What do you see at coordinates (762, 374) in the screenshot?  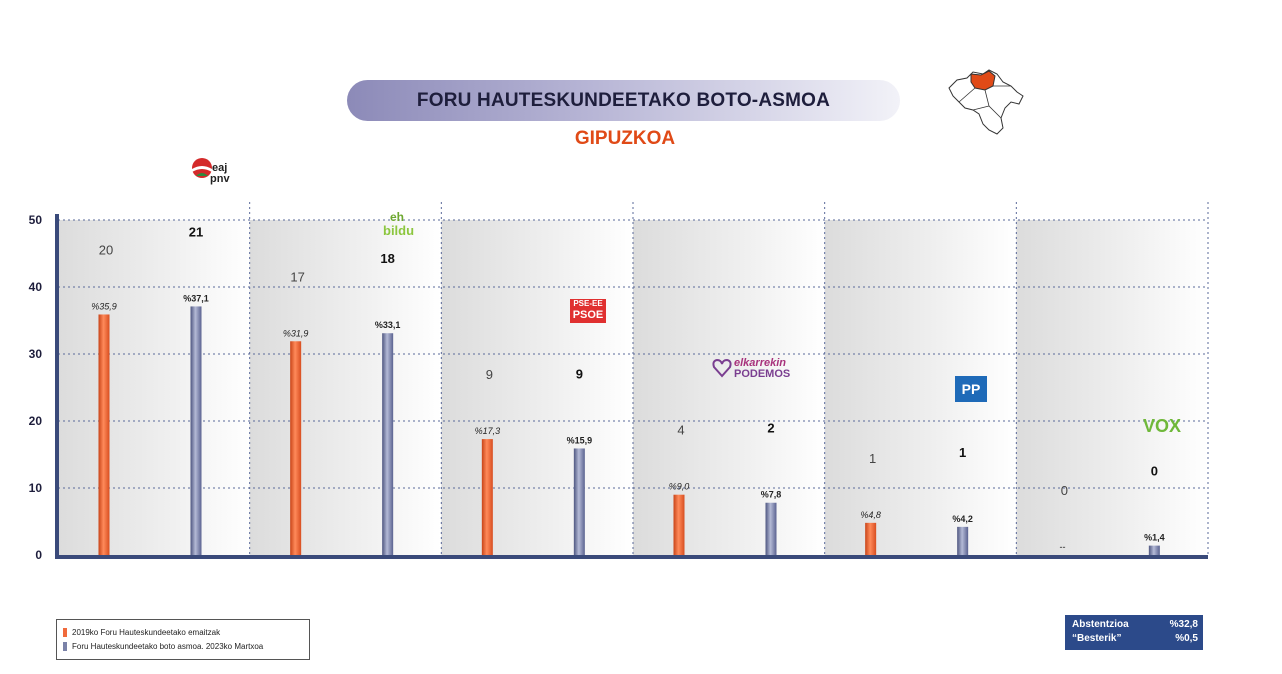 I see `podemos-logo-text-2: PODEMOS` at bounding box center [762, 374].